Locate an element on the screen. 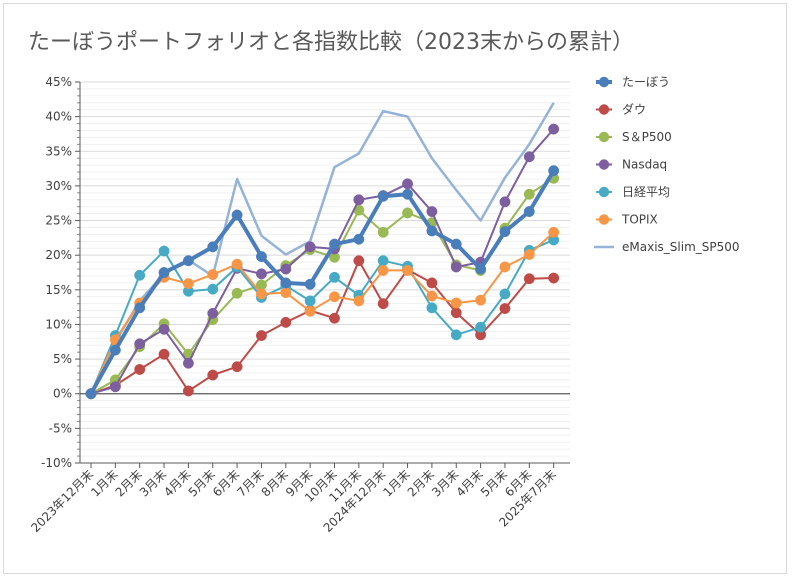 Image resolution: width=792 pixels, height=579 pixels. y-tick-label: 35% is located at coordinates (58, 151).